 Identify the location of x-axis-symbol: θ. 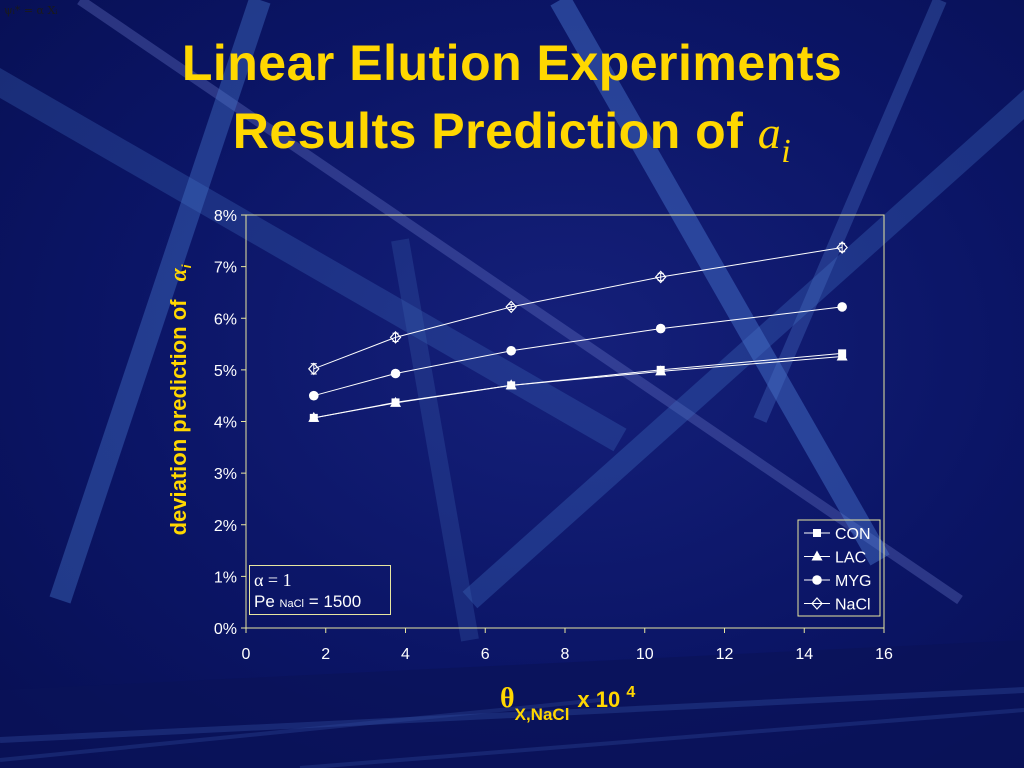
(507, 698).